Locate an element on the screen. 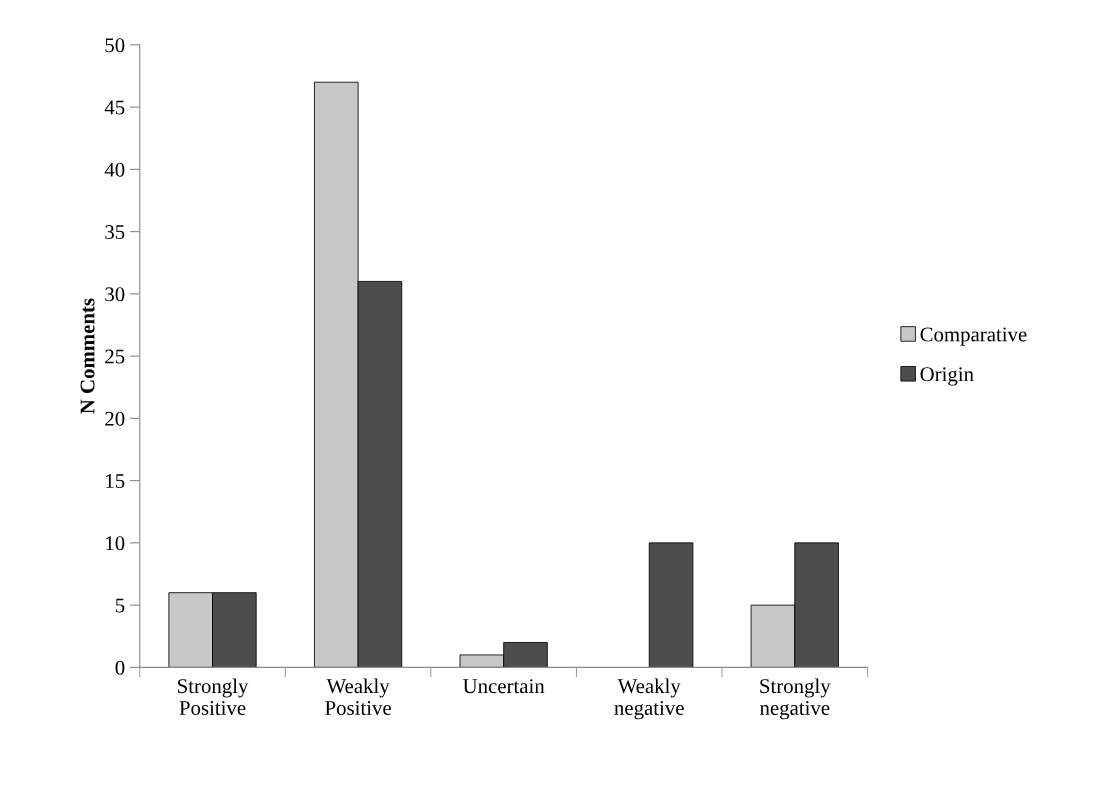  legend-label: Origin is located at coordinates (947, 376).